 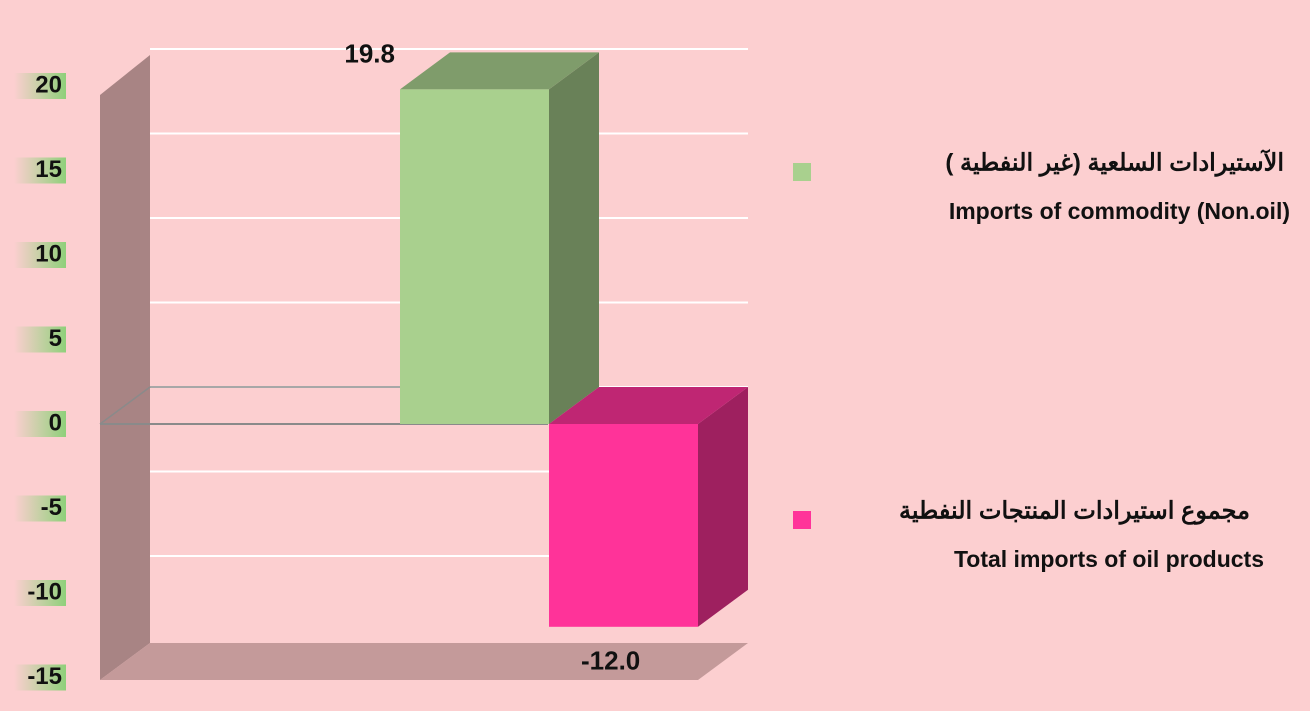 I want to click on legend-label: Imports of commodity (Non.oil), so click(x=1119, y=211).